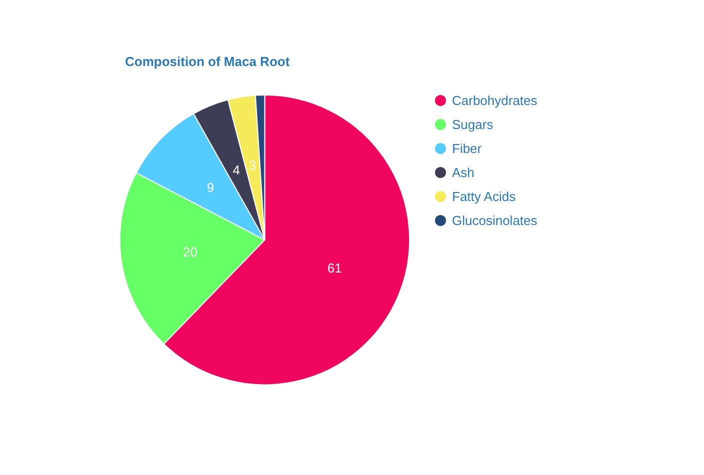 The image size is (704, 475). I want to click on legend-label: Fatty Acids, so click(484, 196).